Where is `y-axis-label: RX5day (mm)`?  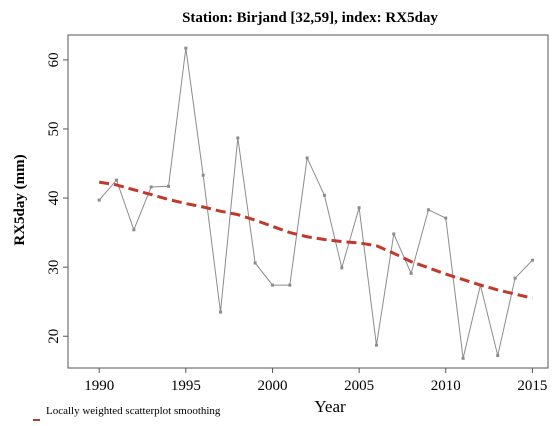
y-axis-label: RX5day (mm) is located at coordinates (20, 199).